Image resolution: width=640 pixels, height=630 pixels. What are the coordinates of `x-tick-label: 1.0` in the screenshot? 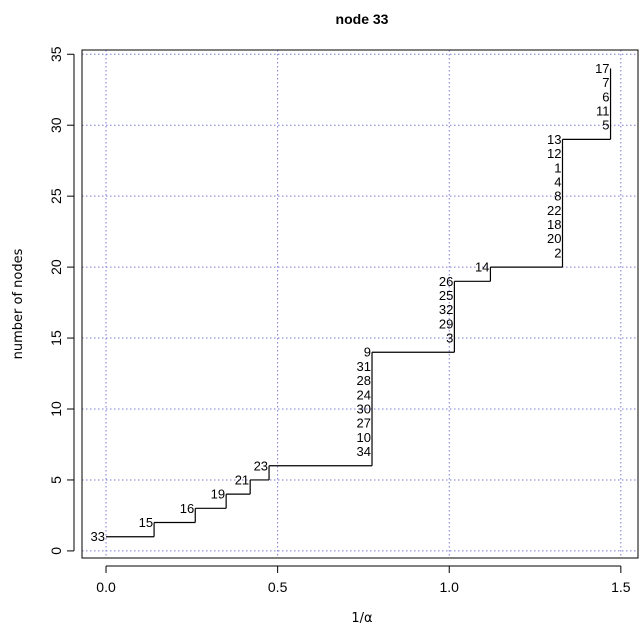 It's located at (450, 587).